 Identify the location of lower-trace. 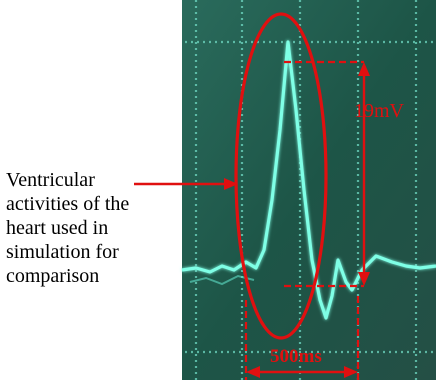
(222, 280).